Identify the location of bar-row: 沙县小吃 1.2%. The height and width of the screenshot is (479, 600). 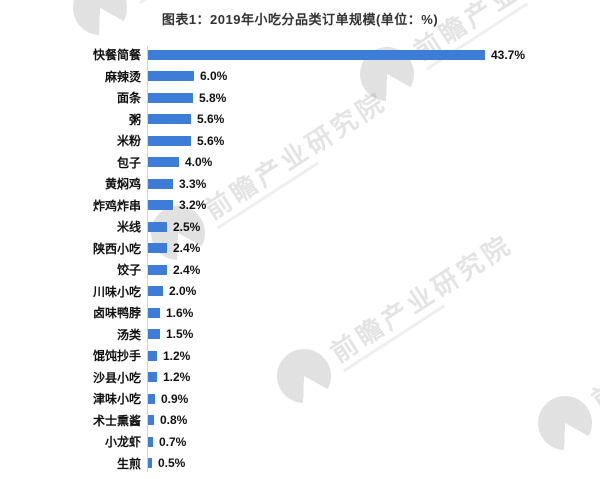
(300, 378).